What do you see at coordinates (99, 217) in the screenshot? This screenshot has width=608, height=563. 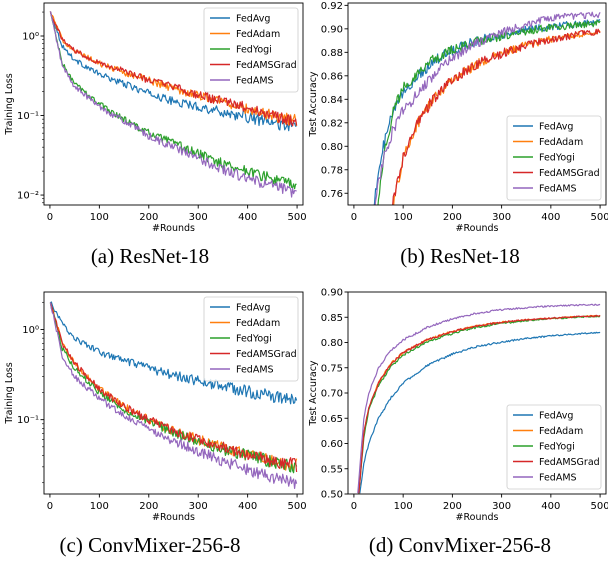 I see `x-tick-label: 100` at bounding box center [99, 217].